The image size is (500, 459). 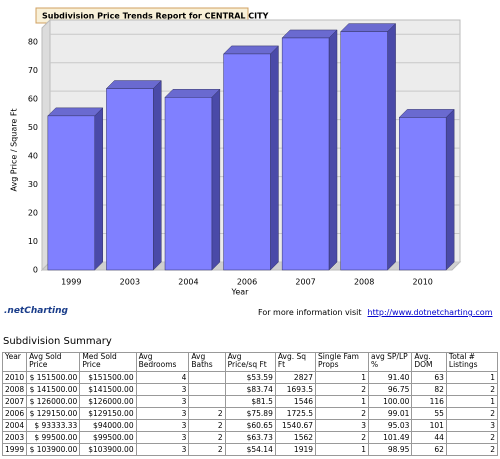 What do you see at coordinates (14, 425) in the screenshot?
I see `table-cell: 2004` at bounding box center [14, 425].